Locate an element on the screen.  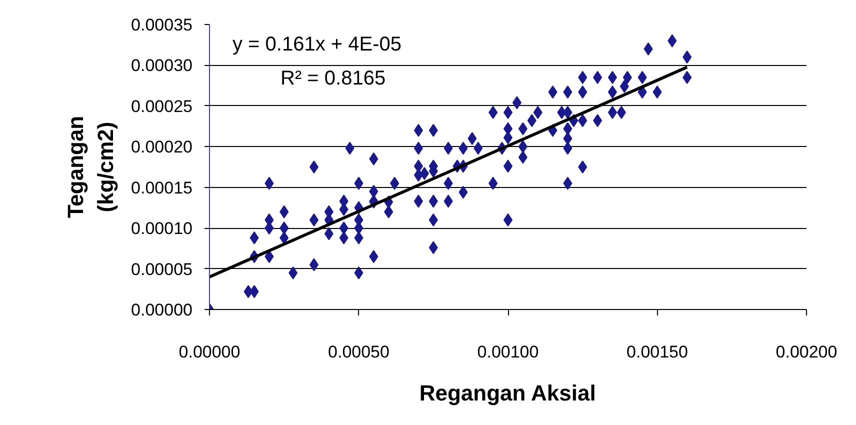
y-tick-label: 0.00010 is located at coordinates (161, 228).